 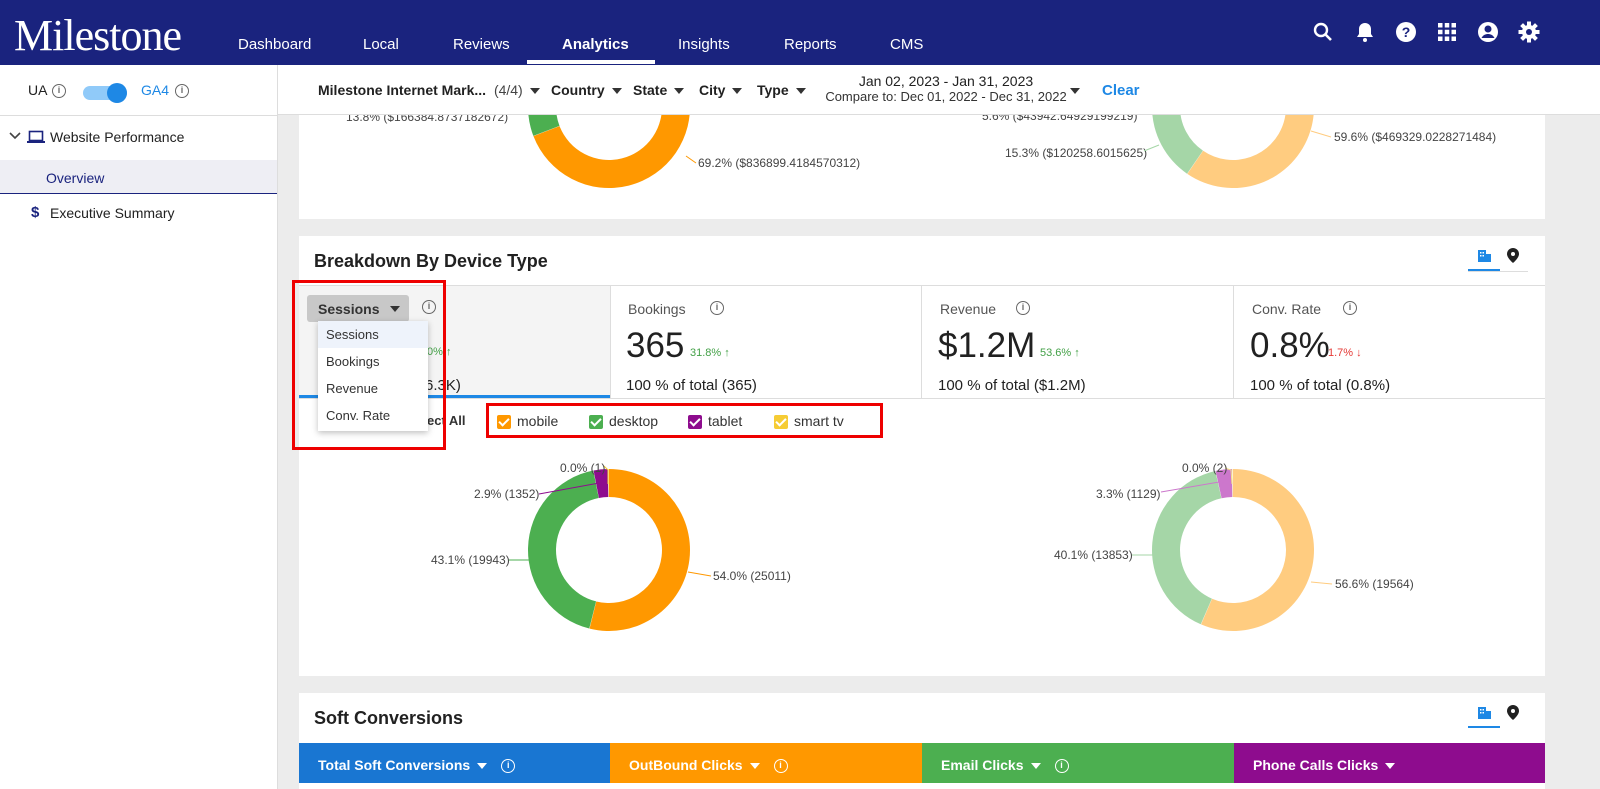 I want to click on legend-label: tablet, so click(x=725, y=421).